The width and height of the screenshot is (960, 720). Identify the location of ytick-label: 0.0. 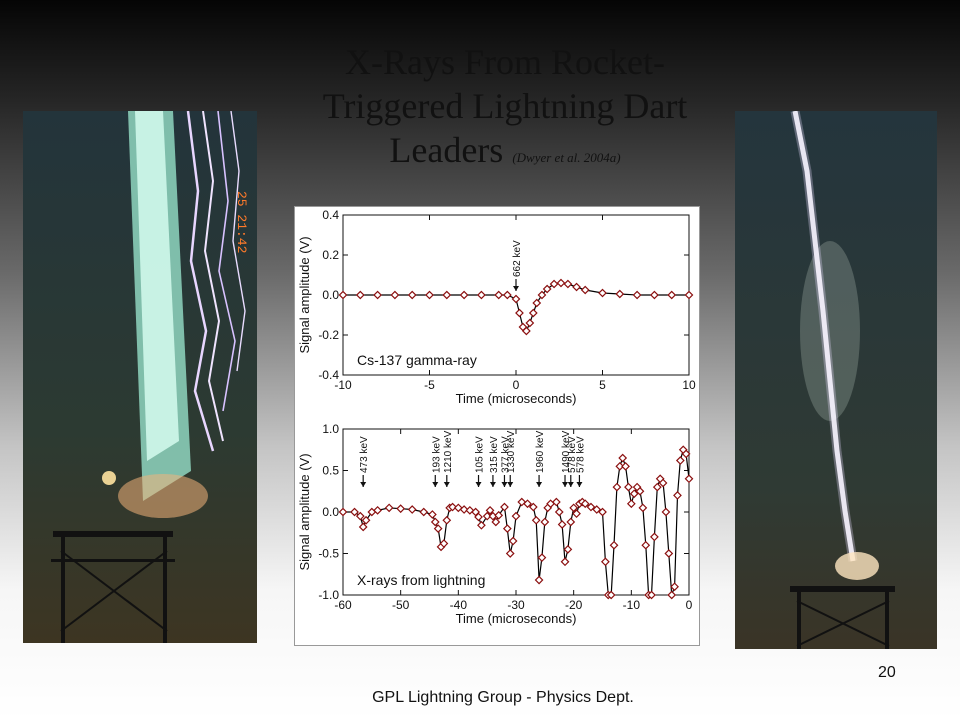
(330, 512).